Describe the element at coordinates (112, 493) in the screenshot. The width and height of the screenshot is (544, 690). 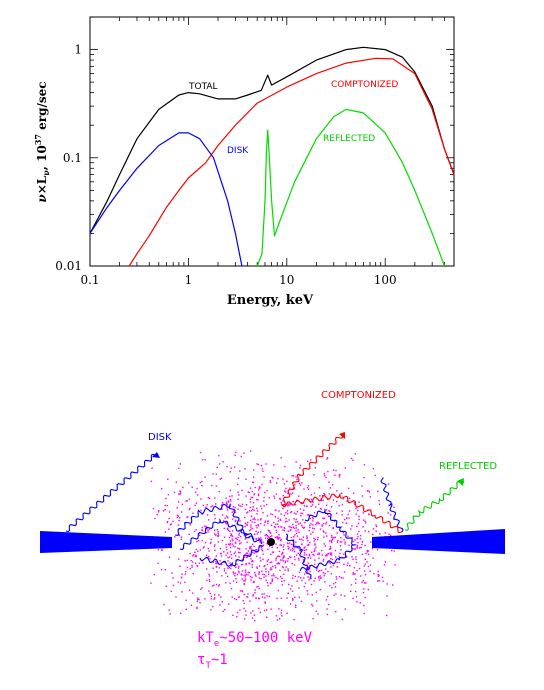
I see `photon-path-disk-escape` at that location.